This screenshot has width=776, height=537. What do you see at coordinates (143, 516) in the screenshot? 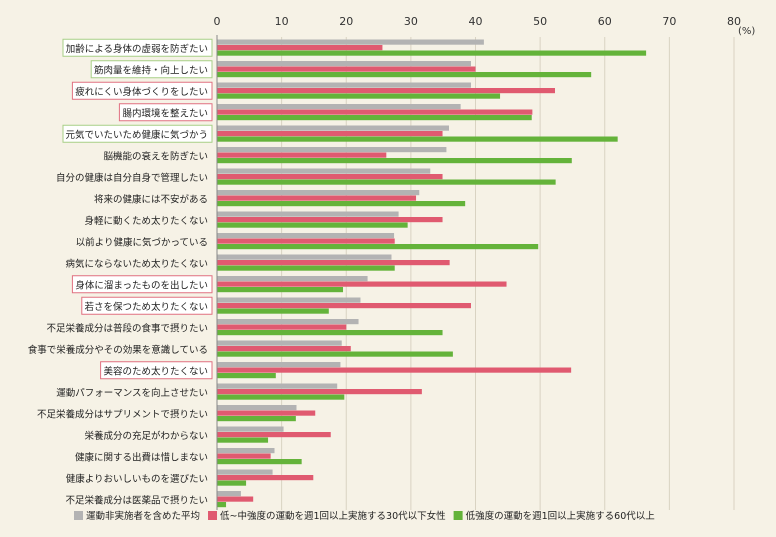
I see `legend-label: 運動非実施者を含めた平均` at bounding box center [143, 516].